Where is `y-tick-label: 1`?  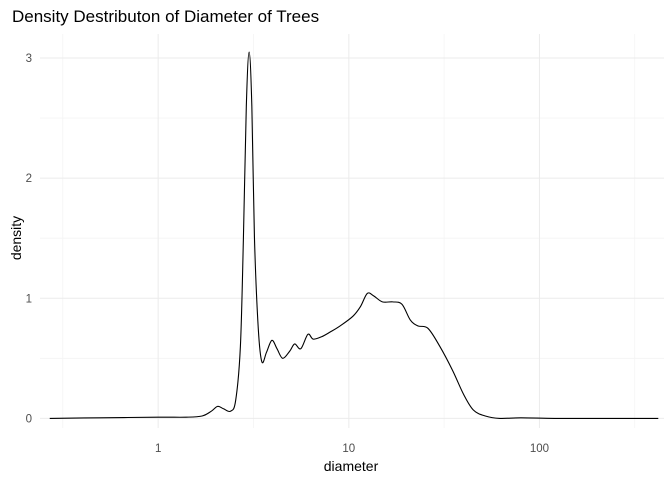
y-tick-label: 1 is located at coordinates (29, 299).